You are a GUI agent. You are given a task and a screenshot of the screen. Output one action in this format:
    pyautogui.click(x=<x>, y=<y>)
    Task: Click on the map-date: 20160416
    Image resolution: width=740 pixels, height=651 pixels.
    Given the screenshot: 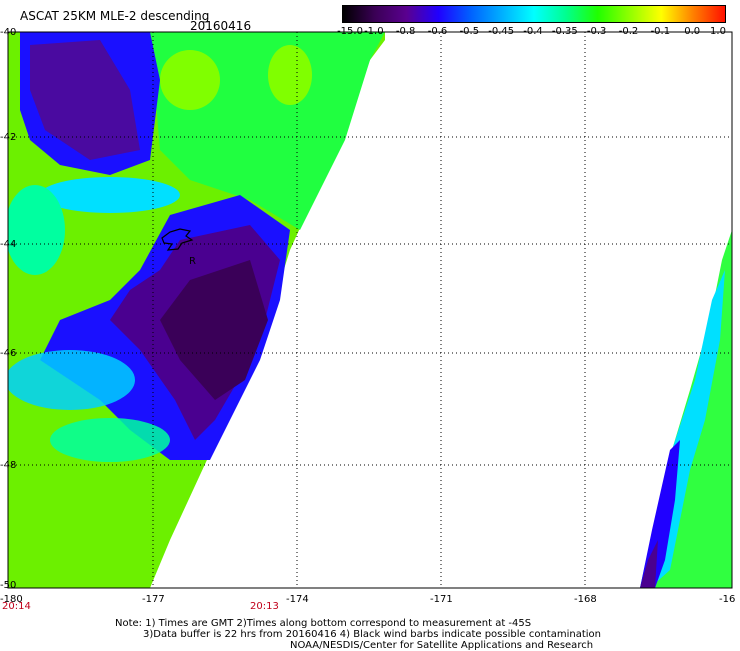 What is the action you would take?
    pyautogui.click(x=221, y=26)
    